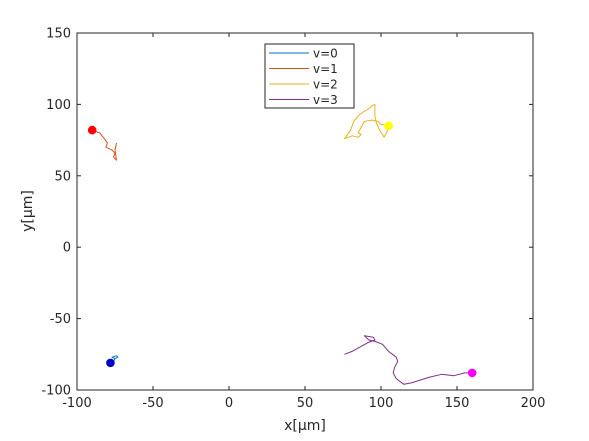 The height and width of the screenshot is (441, 589). What do you see at coordinates (325, 85) in the screenshot?
I see `legend-label: v=2` at bounding box center [325, 85].